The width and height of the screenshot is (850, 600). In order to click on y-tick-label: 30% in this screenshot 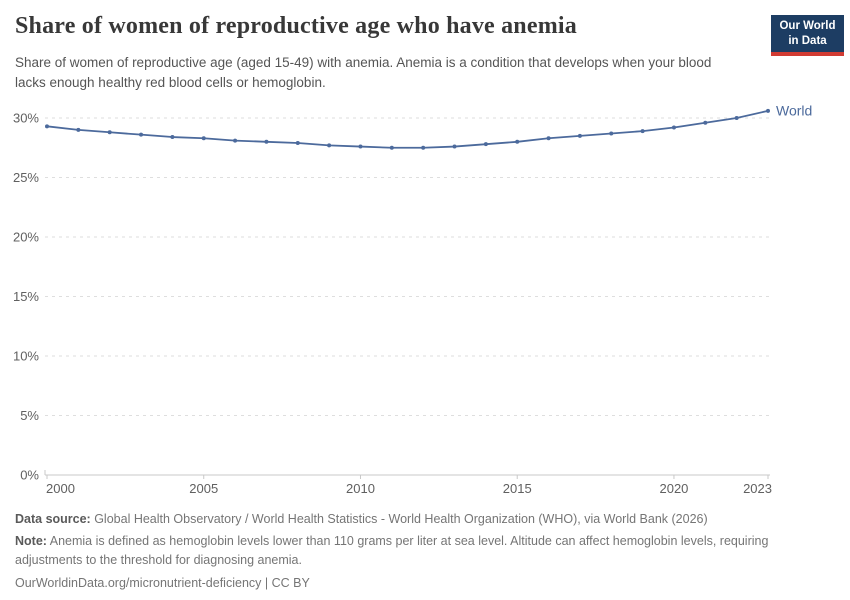, I will do `click(26, 118)`.